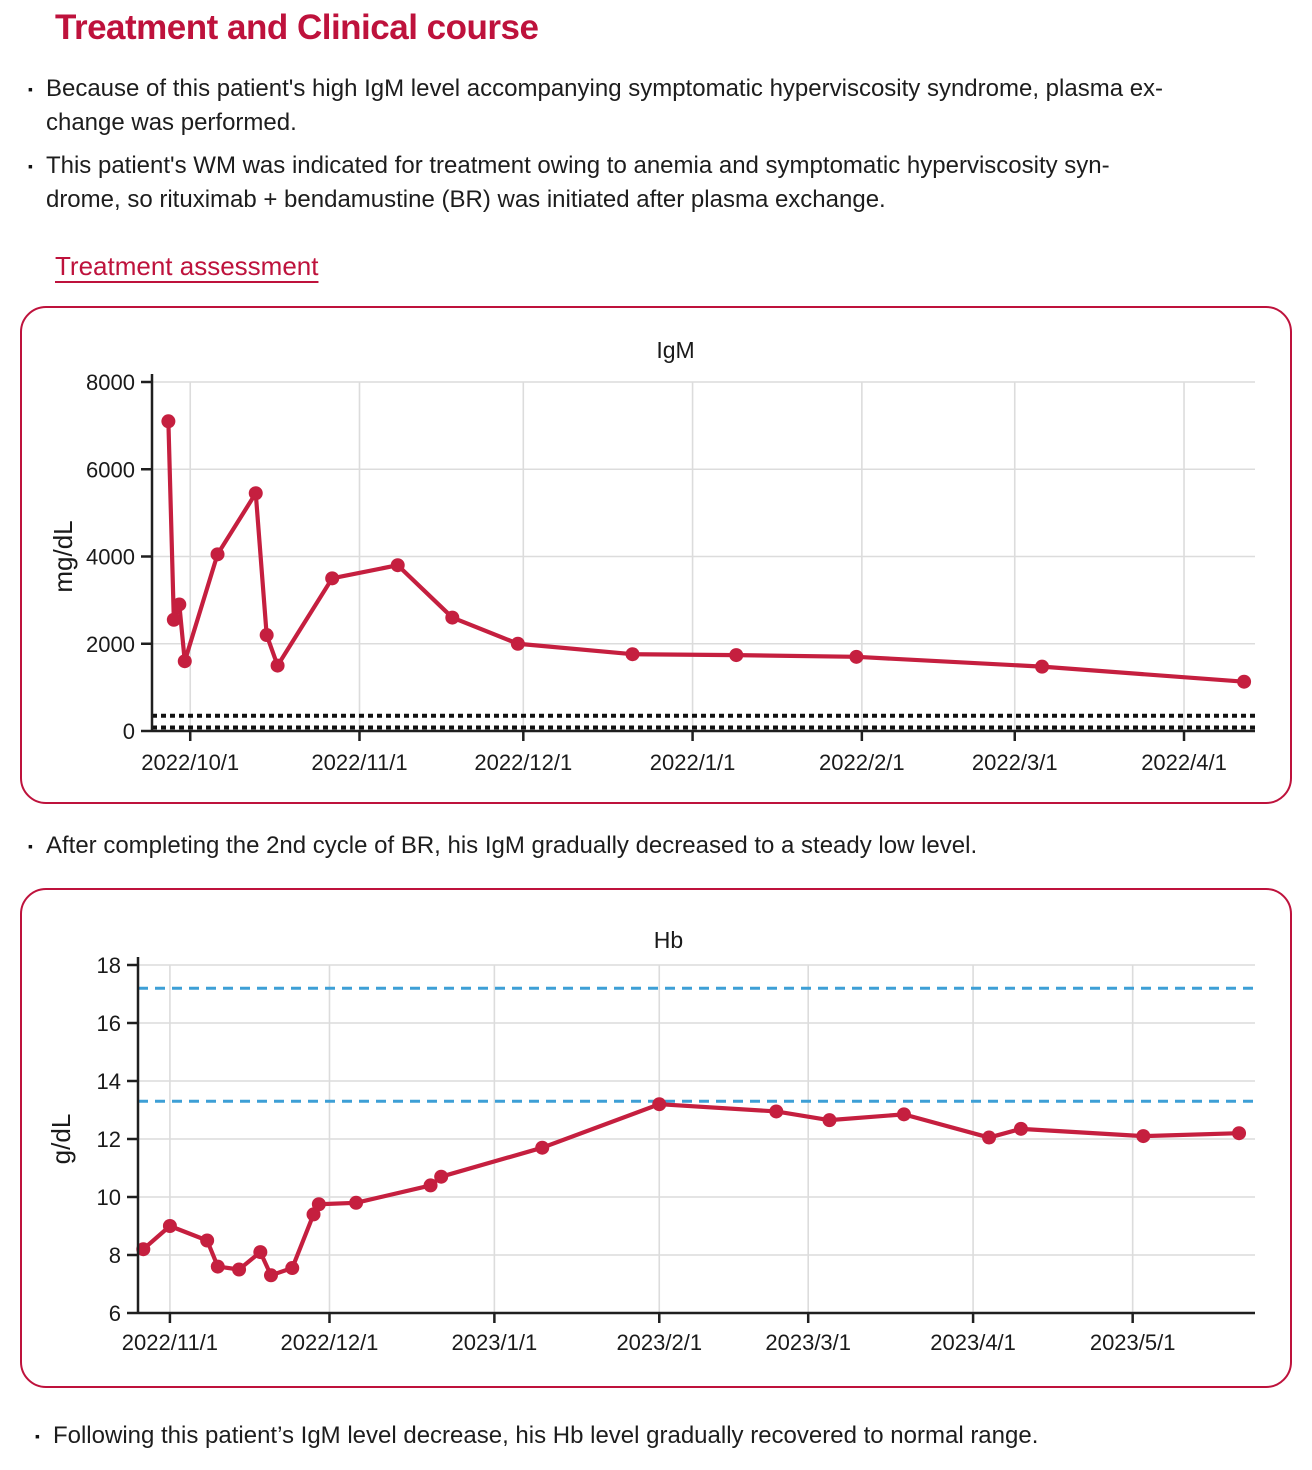 Image resolution: width=1312 pixels, height=1470 pixels. Describe the element at coordinates (808, 1342) in the screenshot. I see `svg-text: 2023/3/1` at that location.